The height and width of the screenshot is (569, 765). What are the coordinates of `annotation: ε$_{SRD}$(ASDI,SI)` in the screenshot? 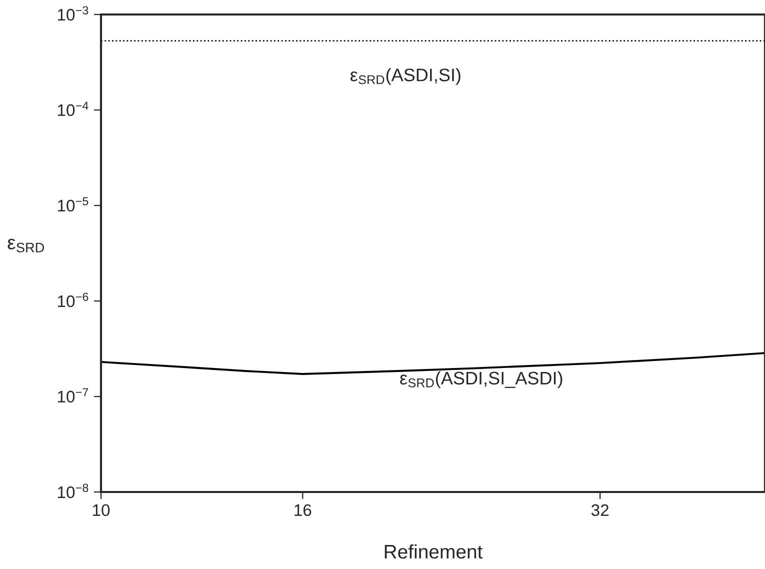 It's located at (405, 76).